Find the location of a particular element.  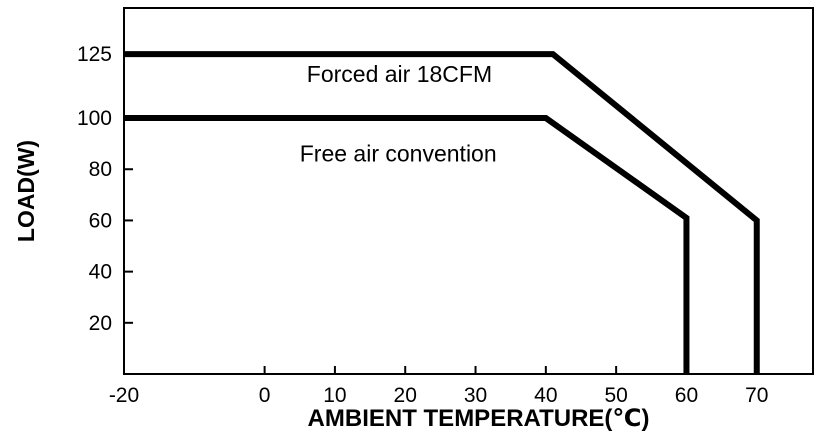

y-tick-label: 60 is located at coordinates (100, 220).